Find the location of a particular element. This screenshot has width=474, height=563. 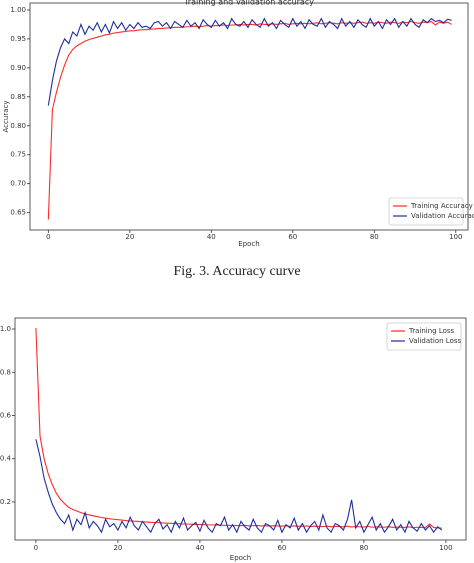

chart-title: Training and Validation accuracy is located at coordinates (248, 3).